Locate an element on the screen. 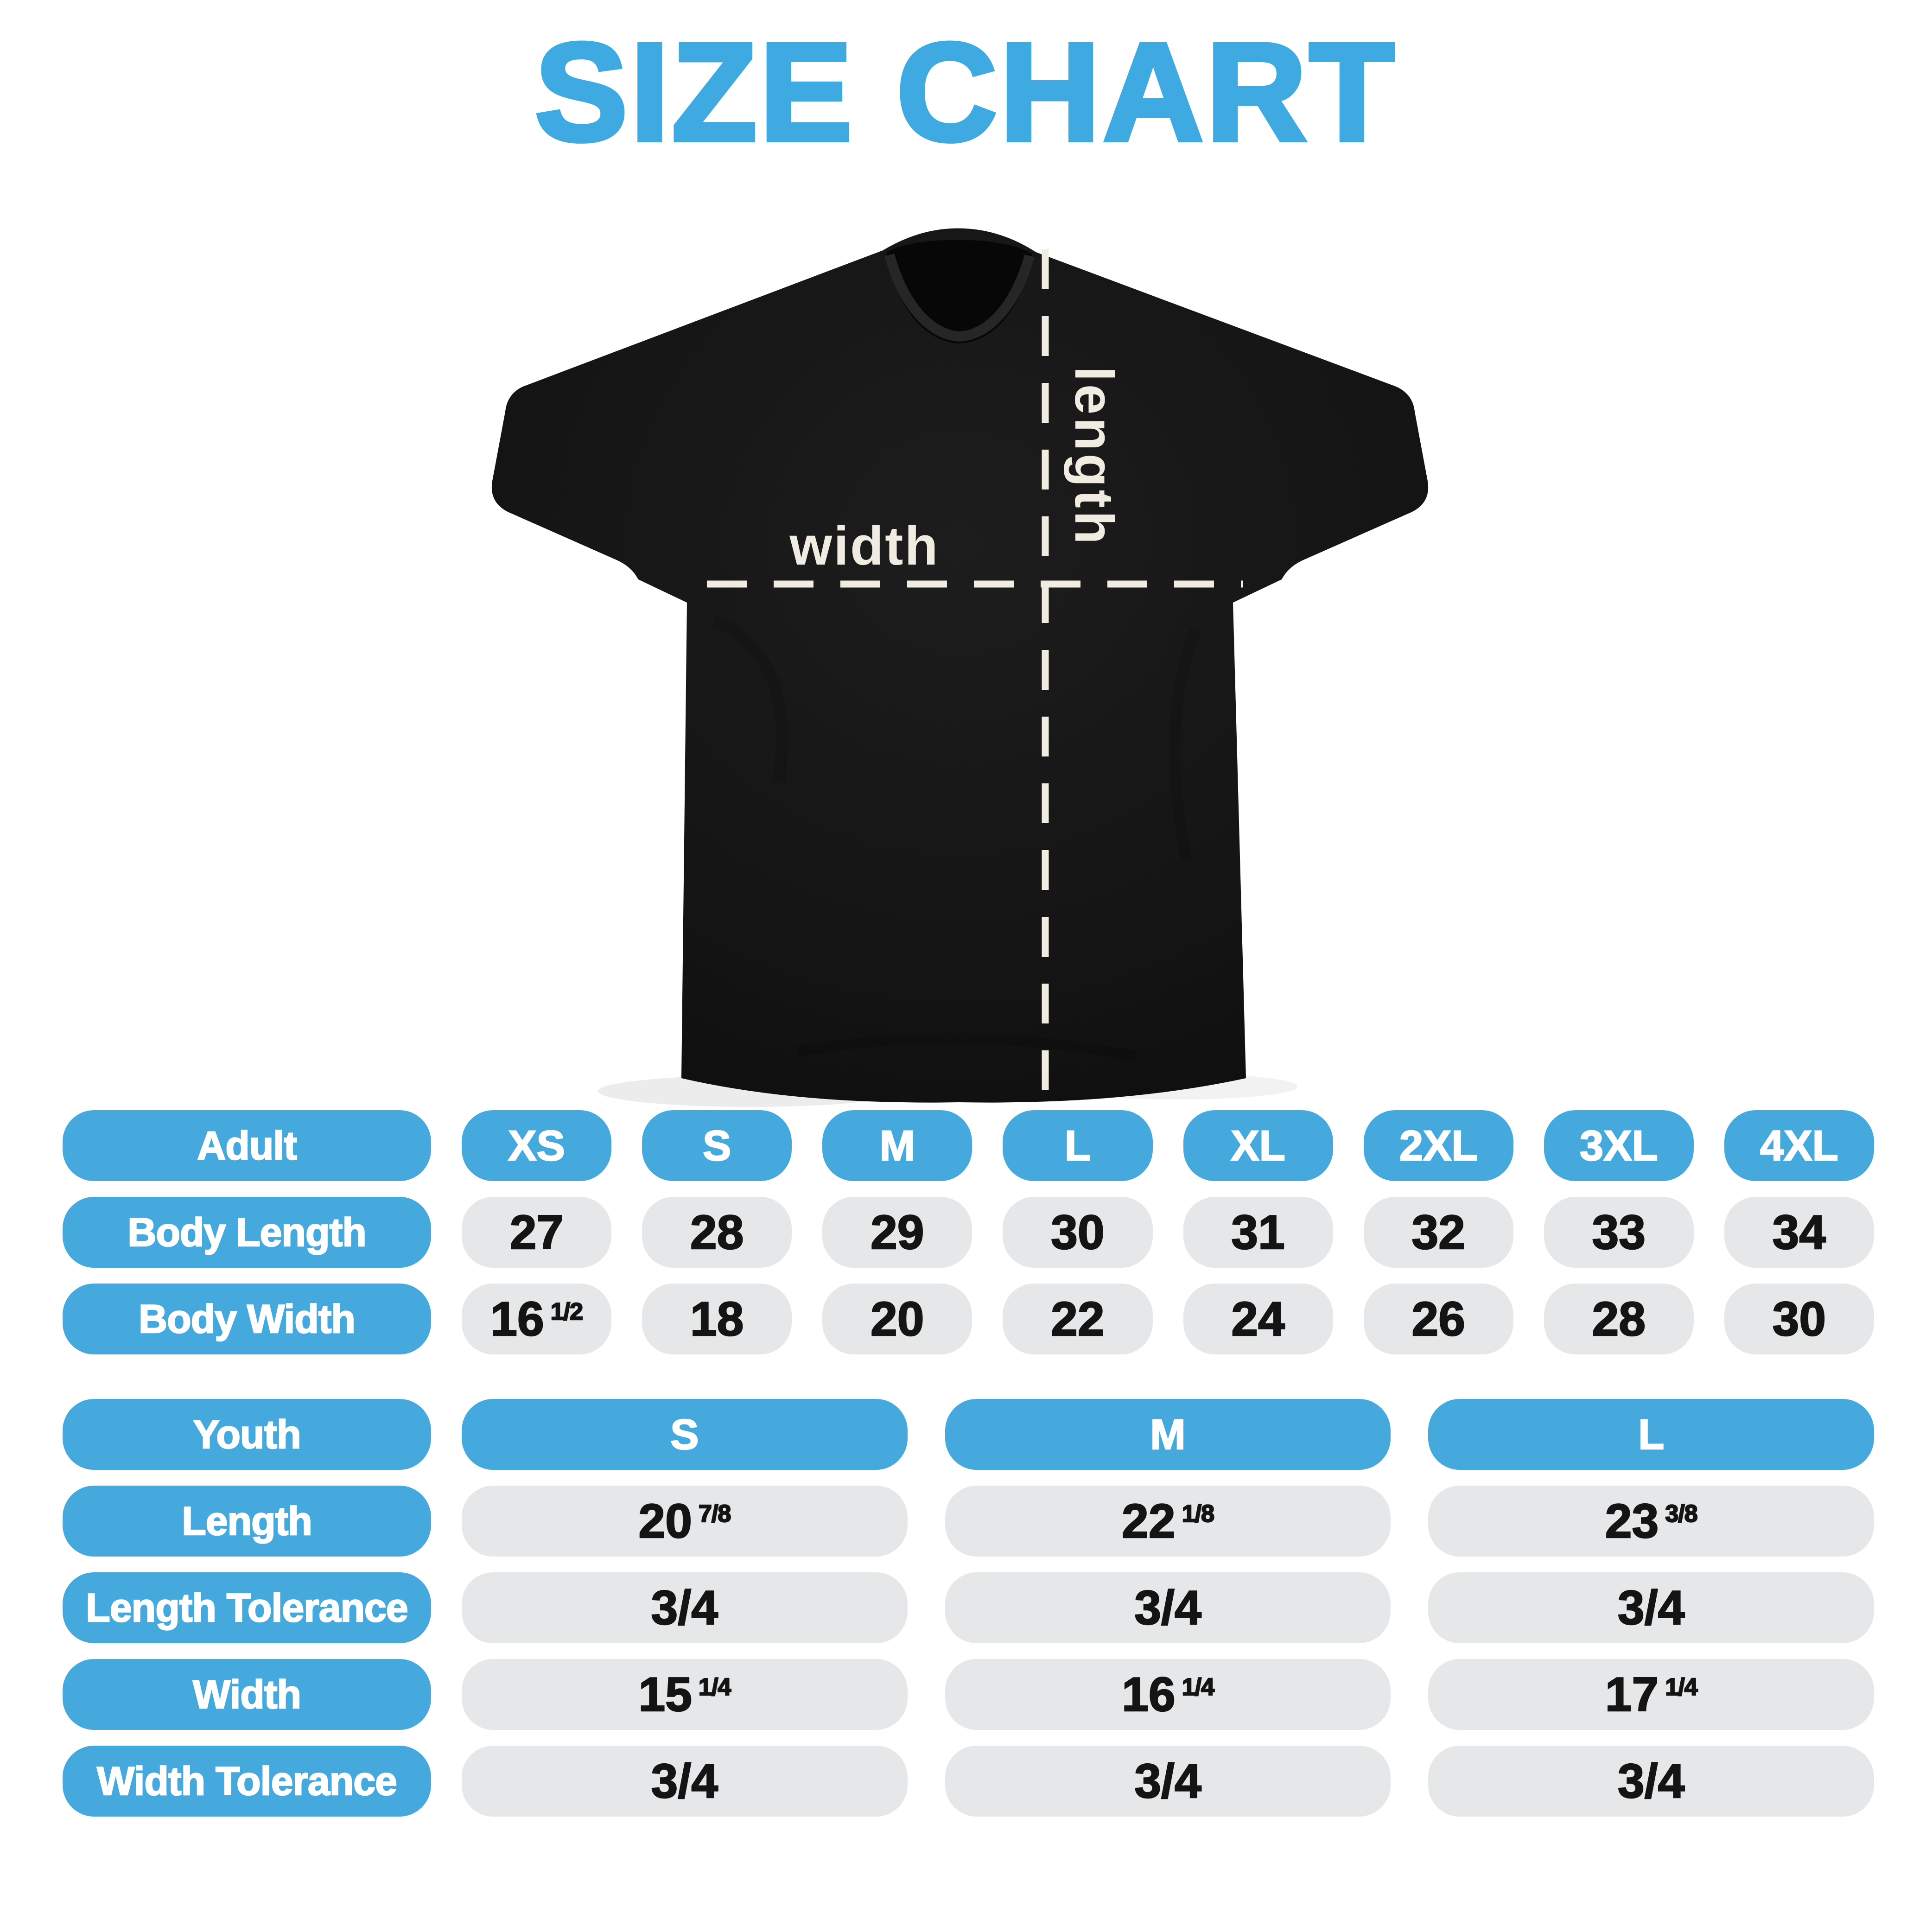 The width and height of the screenshot is (1932, 1932). table-row: Length 20 7/8 22 1/8 23 3/8 is located at coordinates (969, 1521).